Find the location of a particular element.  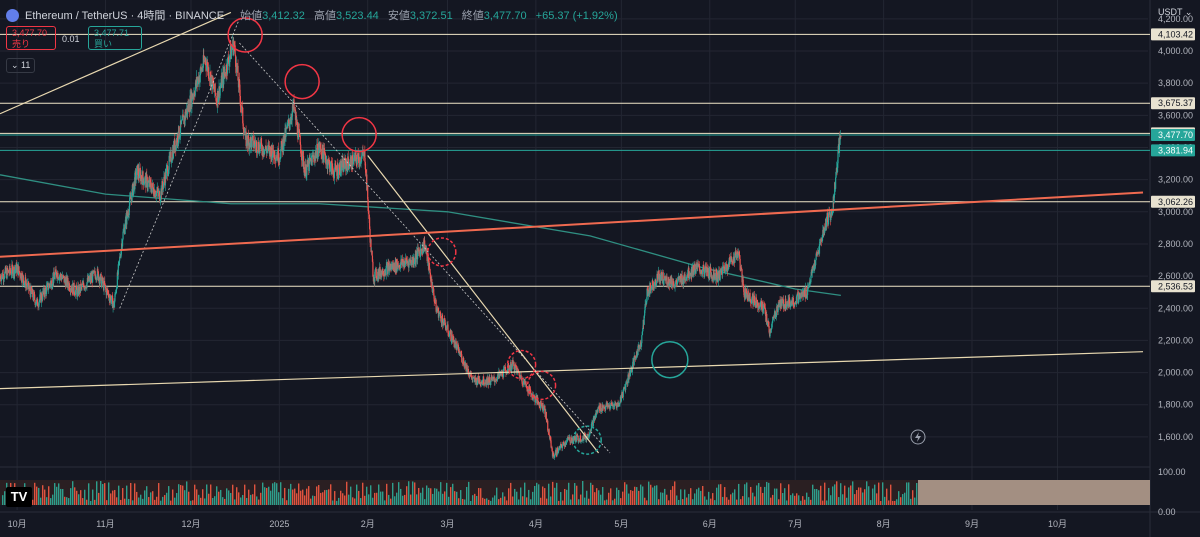

close-value: 3,477.70 is located at coordinates (505, 16).